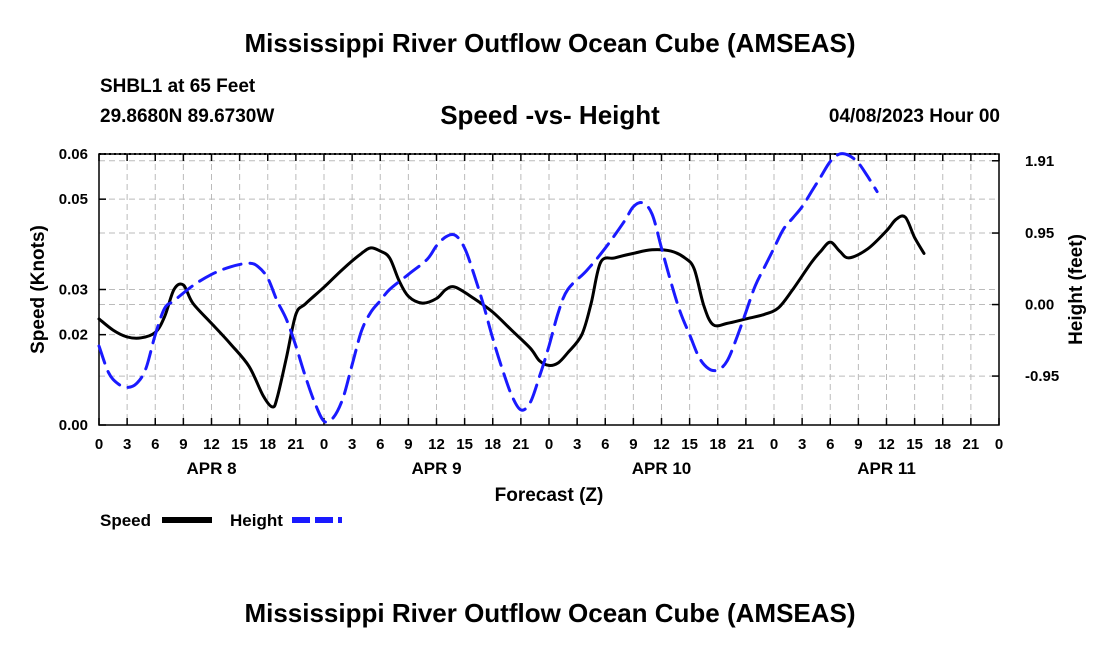 The height and width of the screenshot is (650, 1100). I want to click on y-tick-label: 0.00, so click(73, 425).